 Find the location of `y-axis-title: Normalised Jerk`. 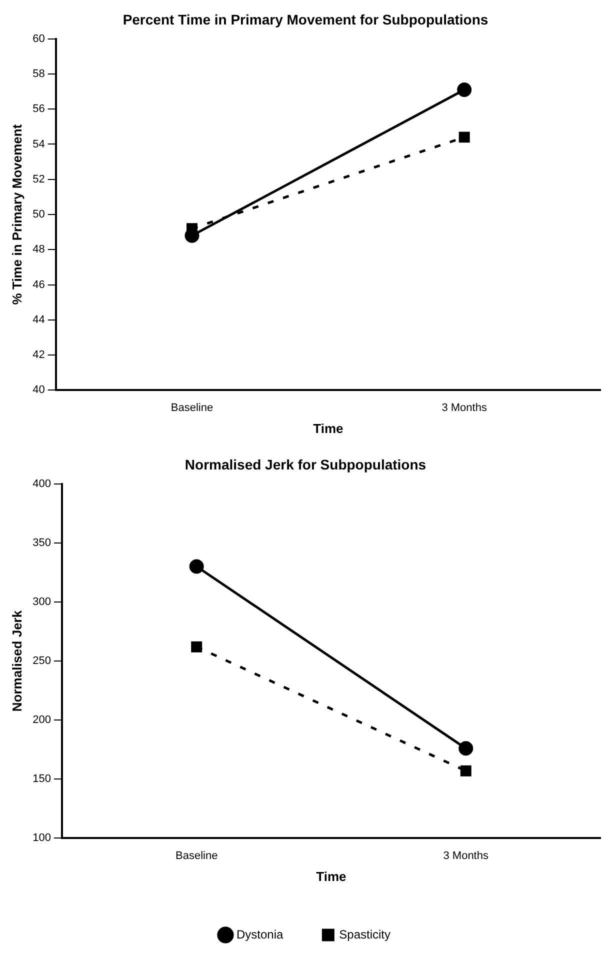

y-axis-title: Normalised Jerk is located at coordinates (16, 661).